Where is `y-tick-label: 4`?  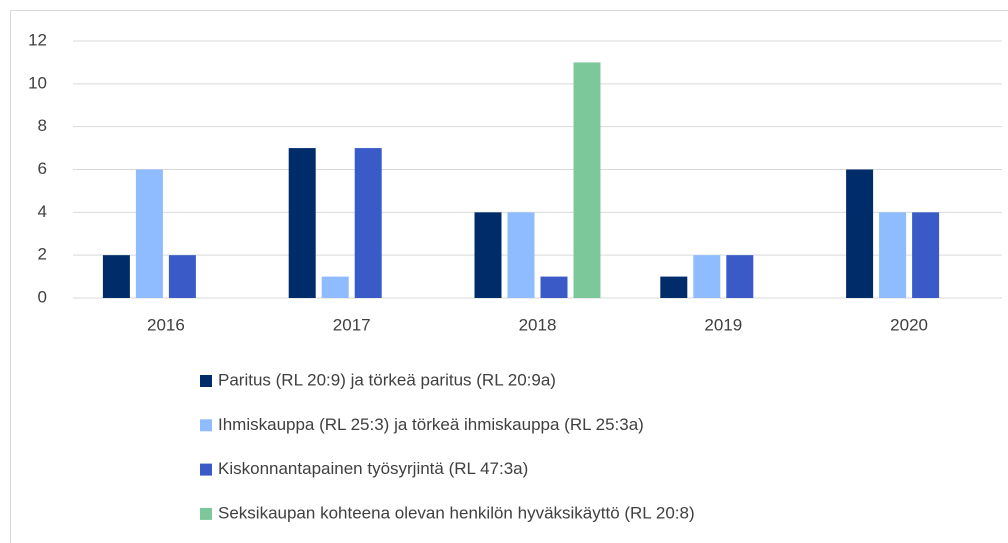
y-tick-label: 4 is located at coordinates (42, 211).